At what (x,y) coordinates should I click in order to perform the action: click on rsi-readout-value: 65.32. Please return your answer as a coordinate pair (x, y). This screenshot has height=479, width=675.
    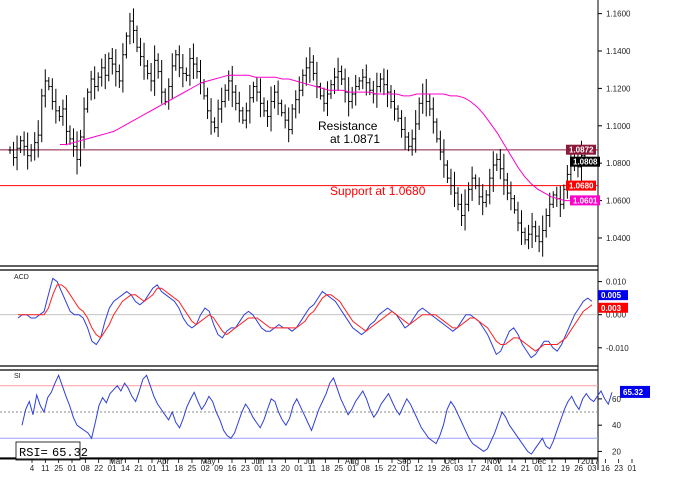
    Looking at the image, I should click on (70, 453).